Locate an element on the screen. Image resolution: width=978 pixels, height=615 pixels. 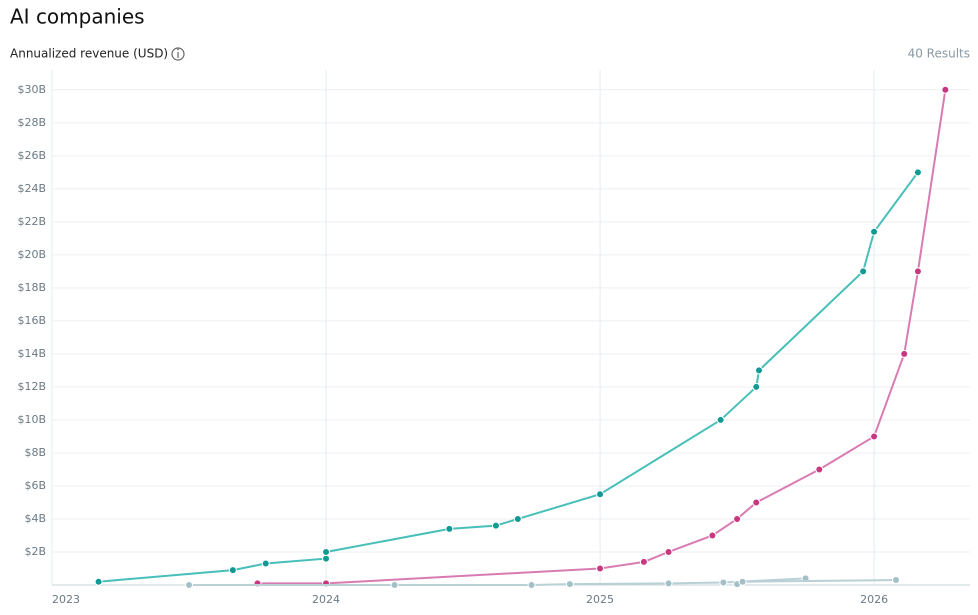
y-tick-label: $24B is located at coordinates (31, 188).